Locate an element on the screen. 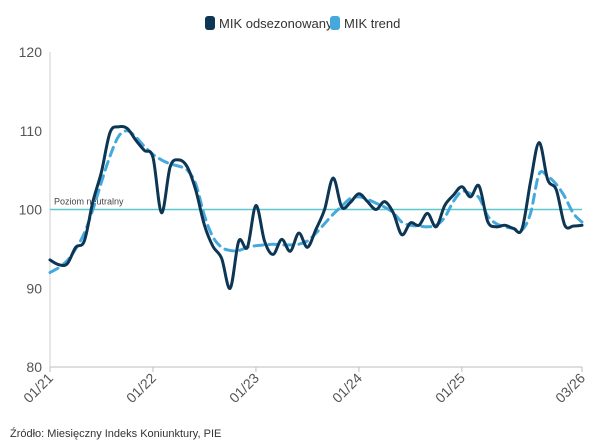  x-axis: 01/21 01/22 01/23 01/24 01/25 03/26 is located at coordinates (304, 386).